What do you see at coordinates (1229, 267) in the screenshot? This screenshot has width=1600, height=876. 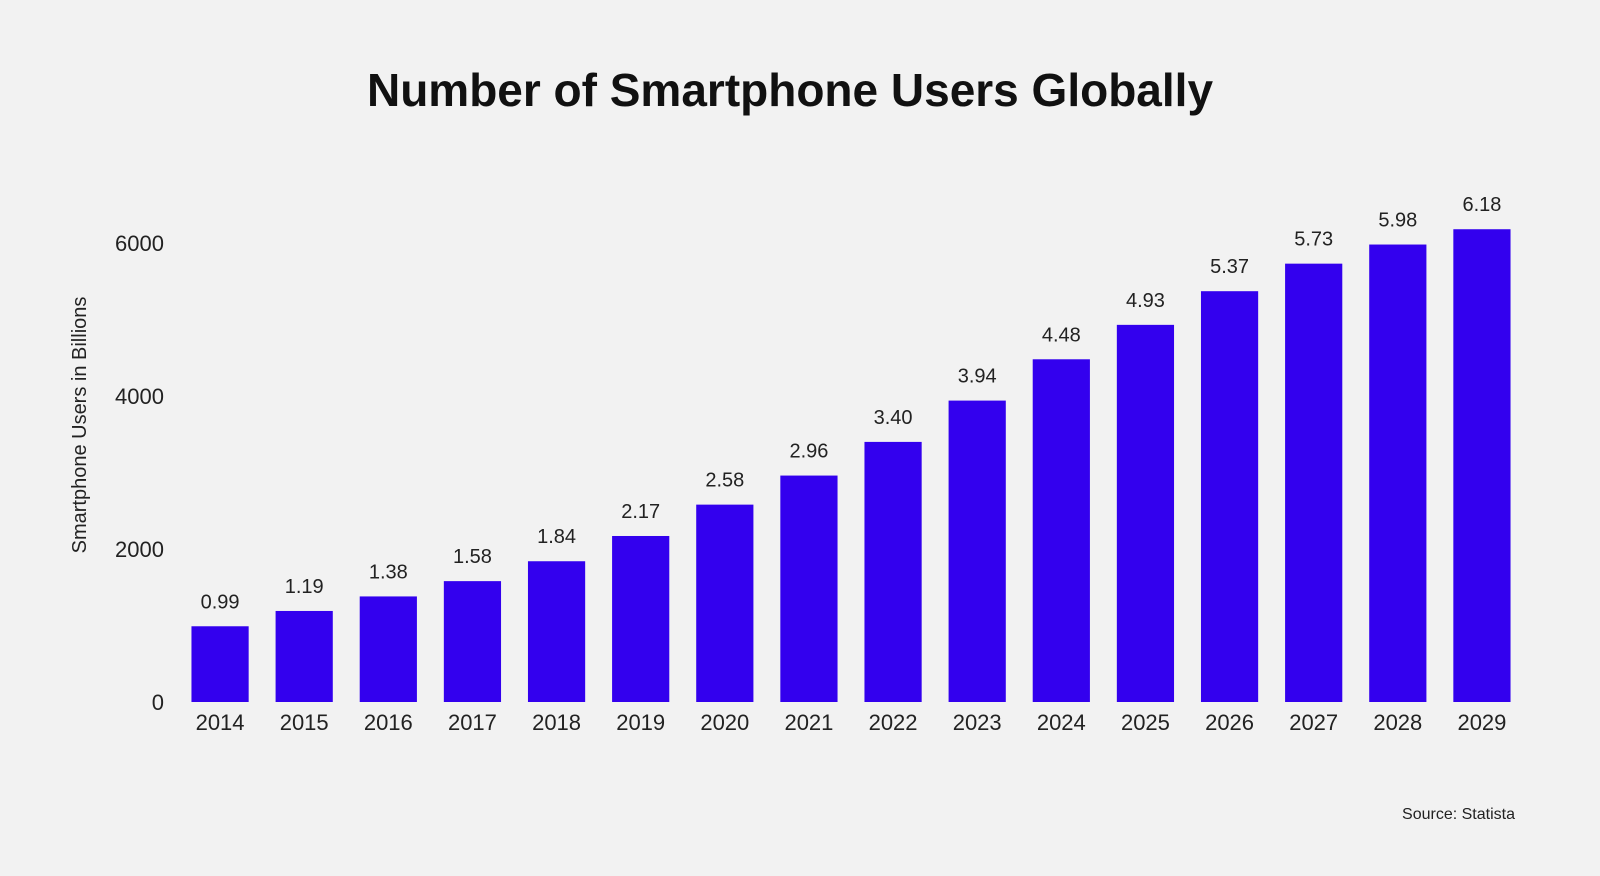 I see `data-label: 5.37` at bounding box center [1229, 267].